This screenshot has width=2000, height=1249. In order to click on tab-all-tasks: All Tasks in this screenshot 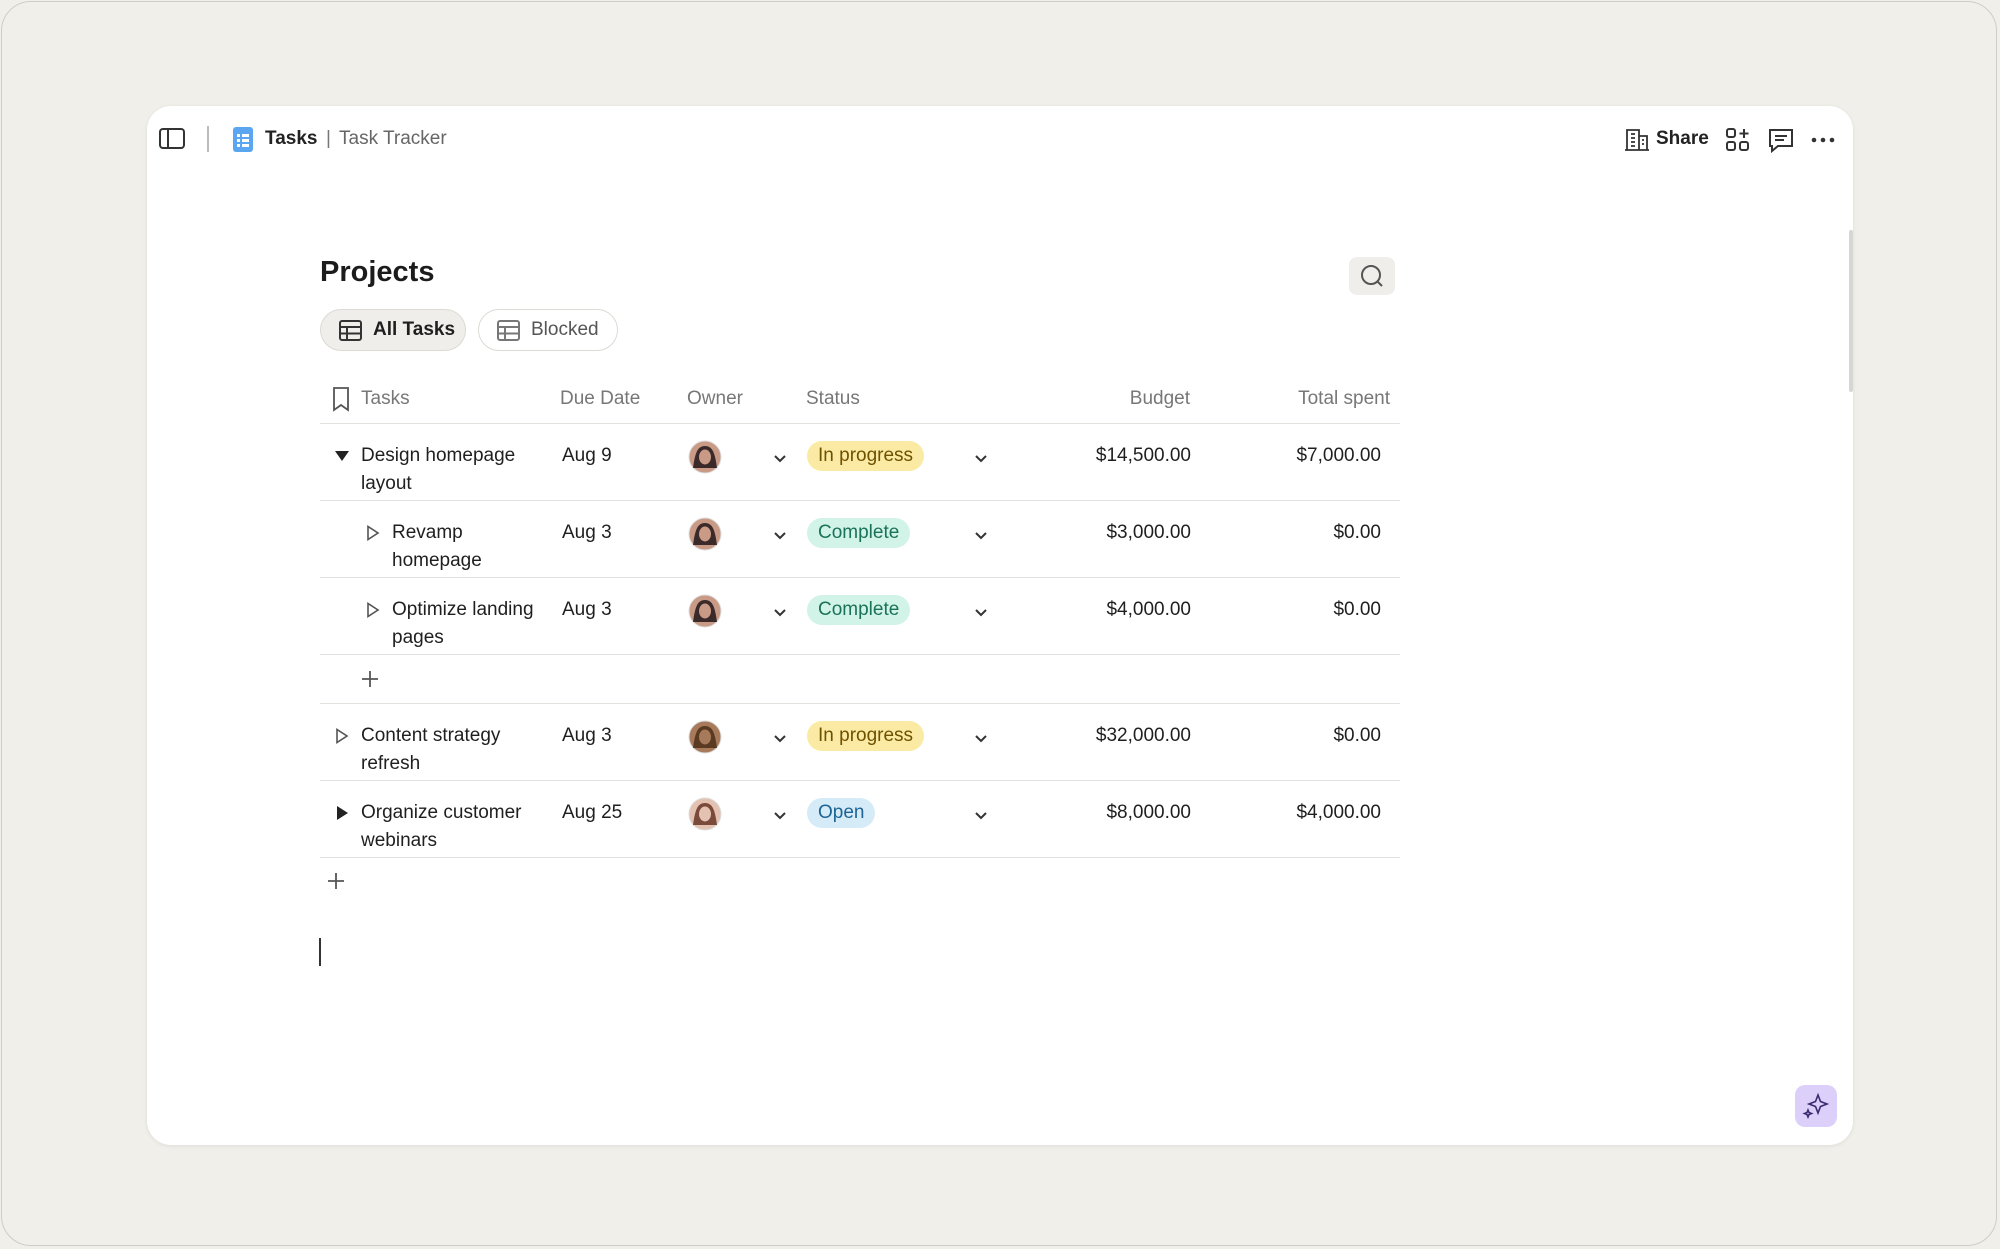, I will do `click(393, 330)`.